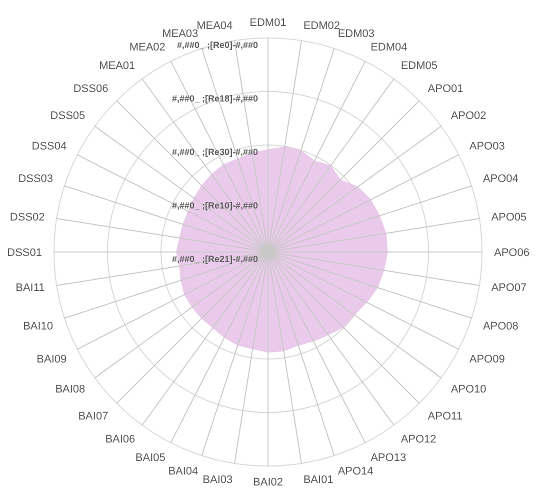  What do you see at coordinates (214, 26) in the screenshot?
I see `spoke-label: MEA04` at bounding box center [214, 26].